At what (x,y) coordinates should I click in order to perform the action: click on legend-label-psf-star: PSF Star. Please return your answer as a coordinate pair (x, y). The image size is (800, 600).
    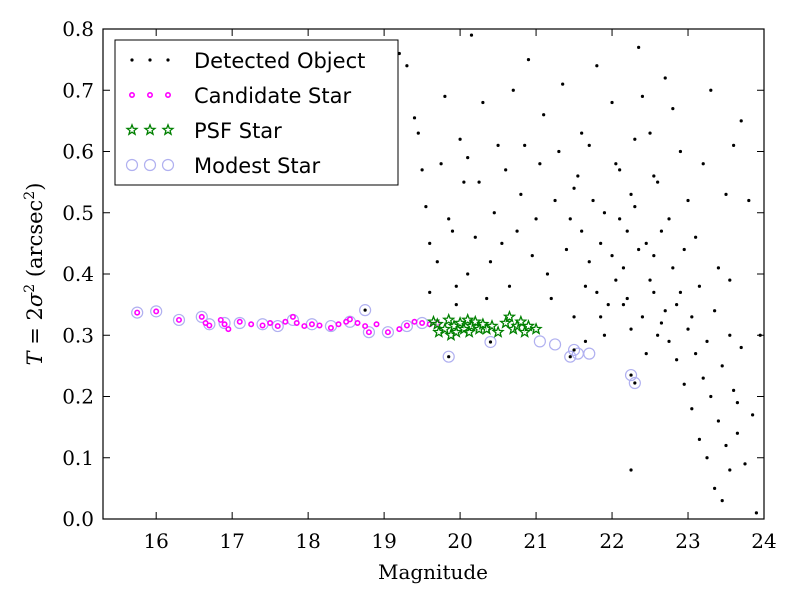
    Looking at the image, I should click on (238, 131).